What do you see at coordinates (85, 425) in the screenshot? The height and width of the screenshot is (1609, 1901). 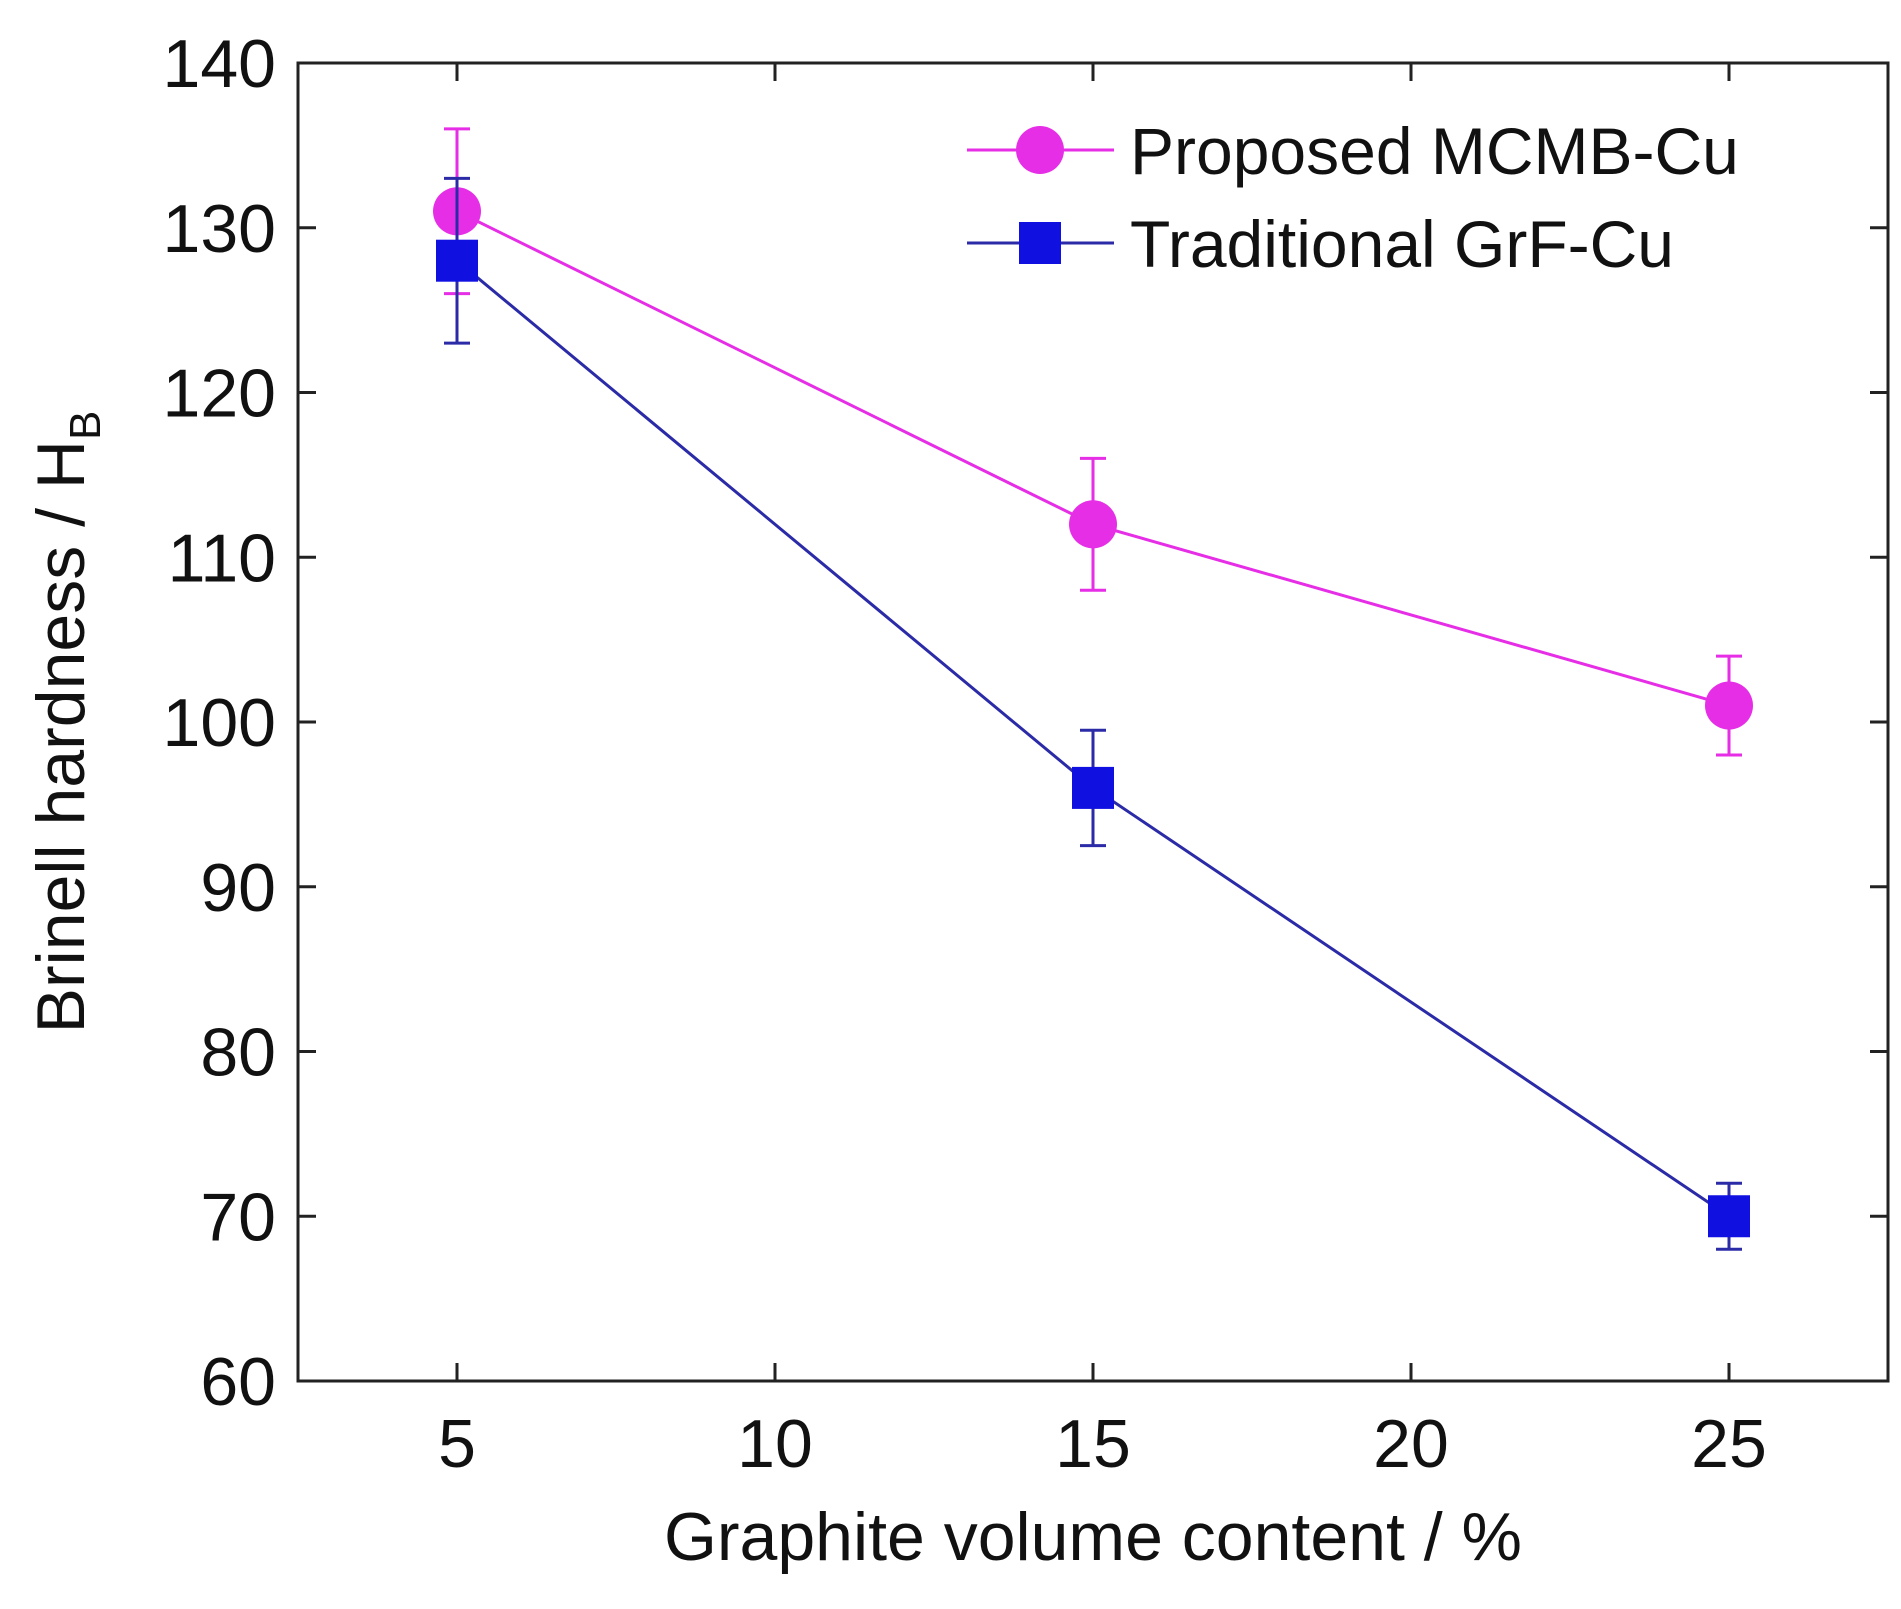 I see `y-axis-title-subscript: B` at bounding box center [85, 425].